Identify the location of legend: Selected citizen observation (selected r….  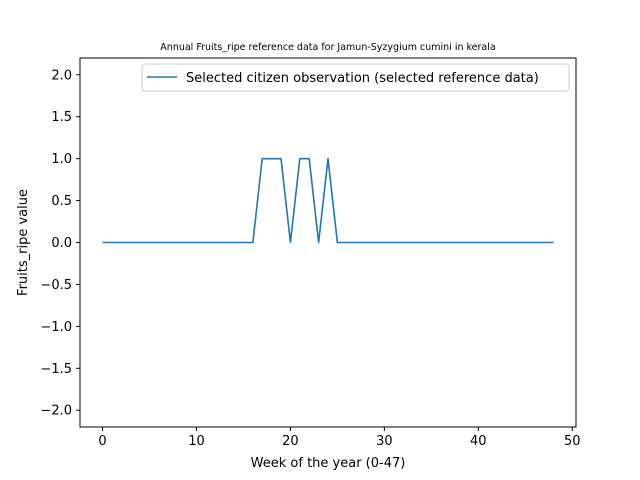
(355, 77).